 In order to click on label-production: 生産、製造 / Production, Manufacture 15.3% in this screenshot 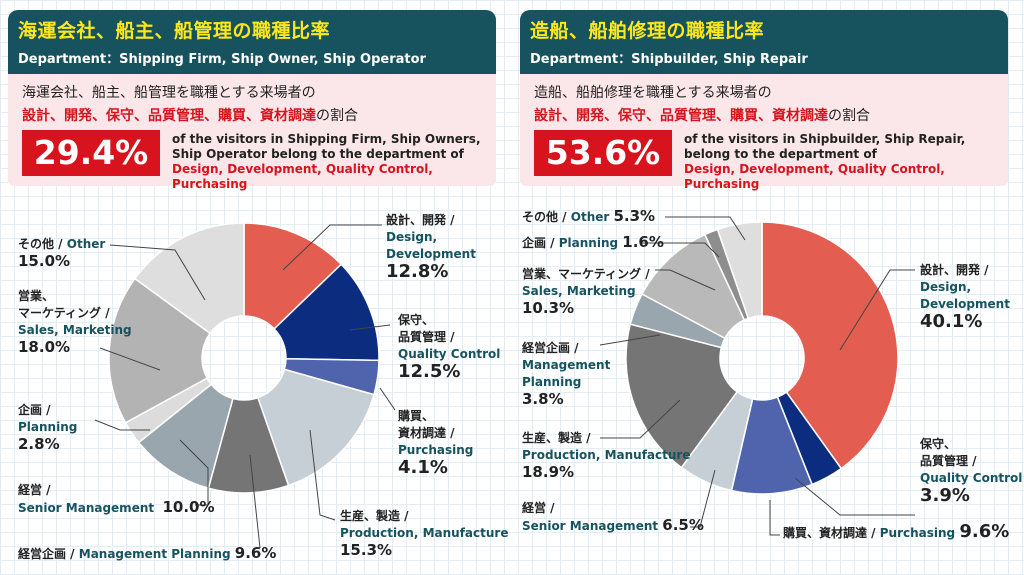, I will do `click(424, 533)`.